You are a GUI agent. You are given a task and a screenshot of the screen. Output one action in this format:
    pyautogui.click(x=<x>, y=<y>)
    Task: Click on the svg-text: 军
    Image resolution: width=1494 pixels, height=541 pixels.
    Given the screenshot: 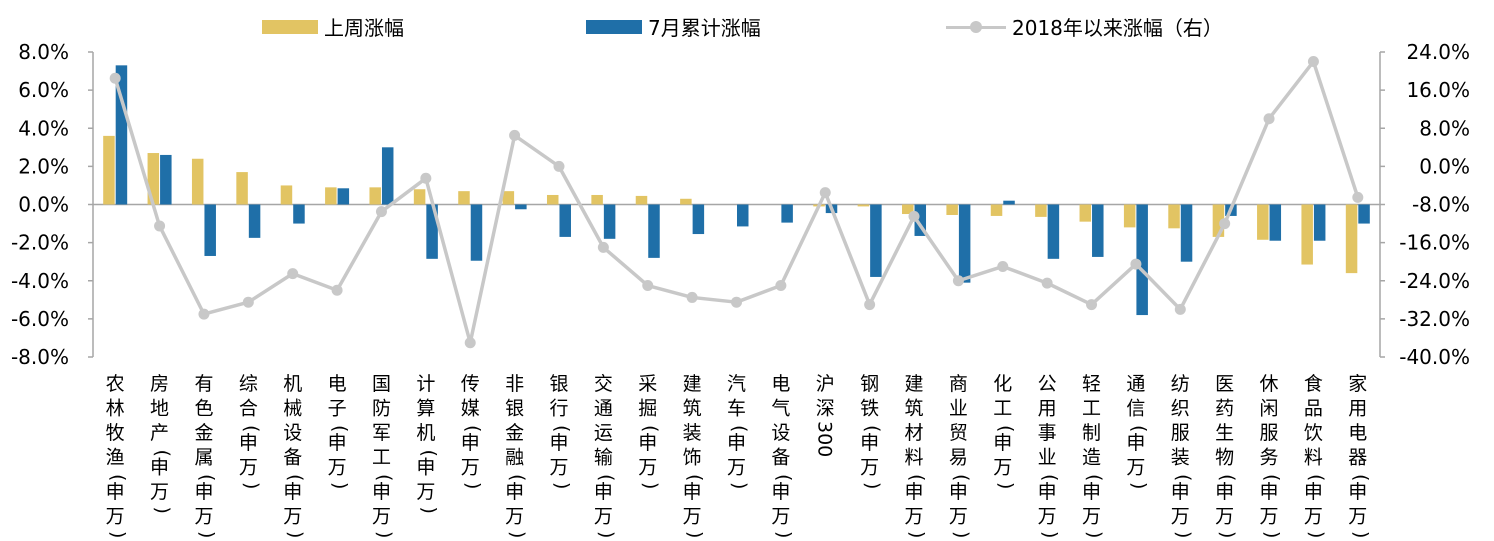 What is the action you would take?
    pyautogui.click(x=381, y=433)
    